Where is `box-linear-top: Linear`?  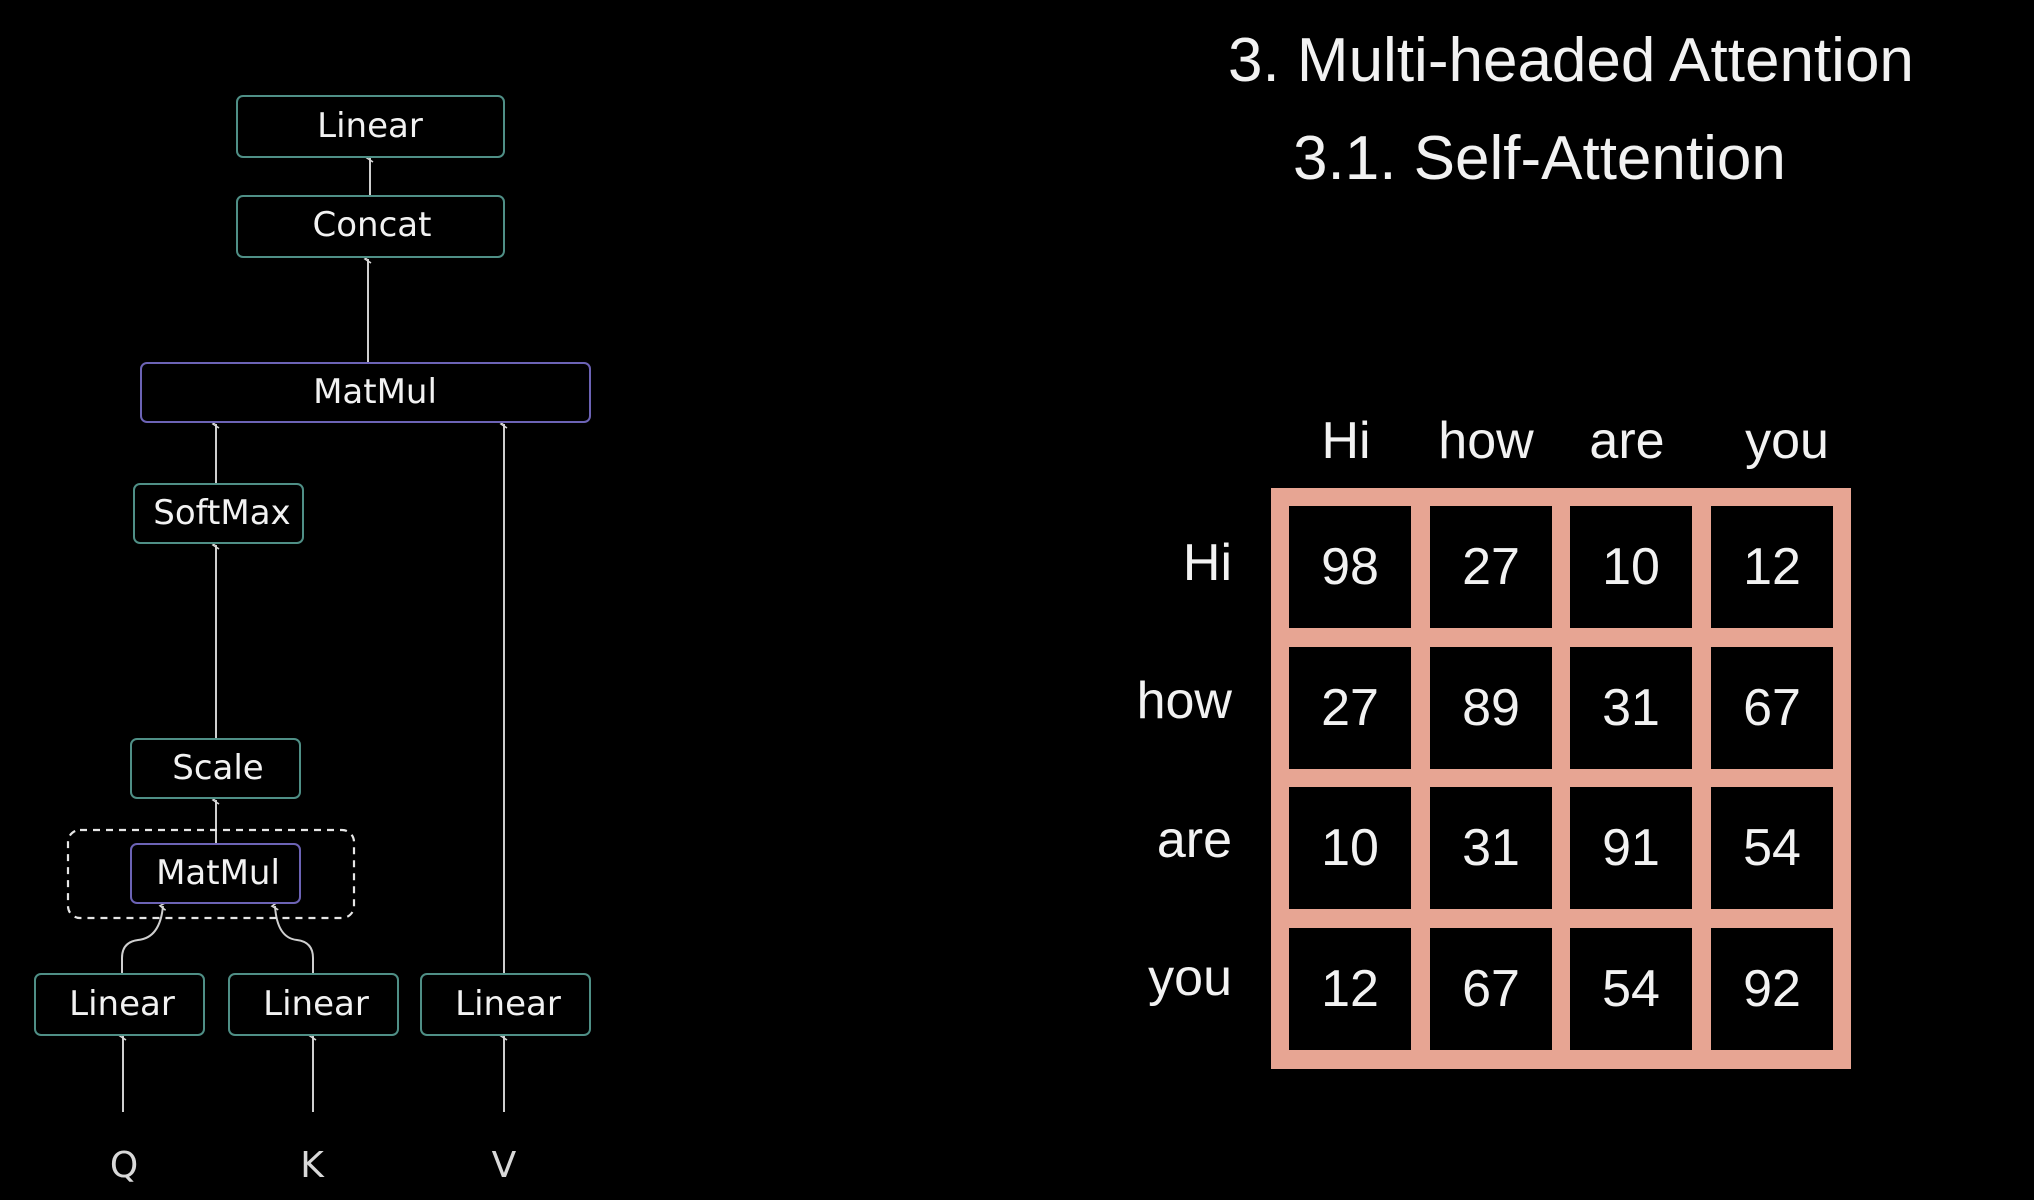
box-linear-top: Linear is located at coordinates (370, 126).